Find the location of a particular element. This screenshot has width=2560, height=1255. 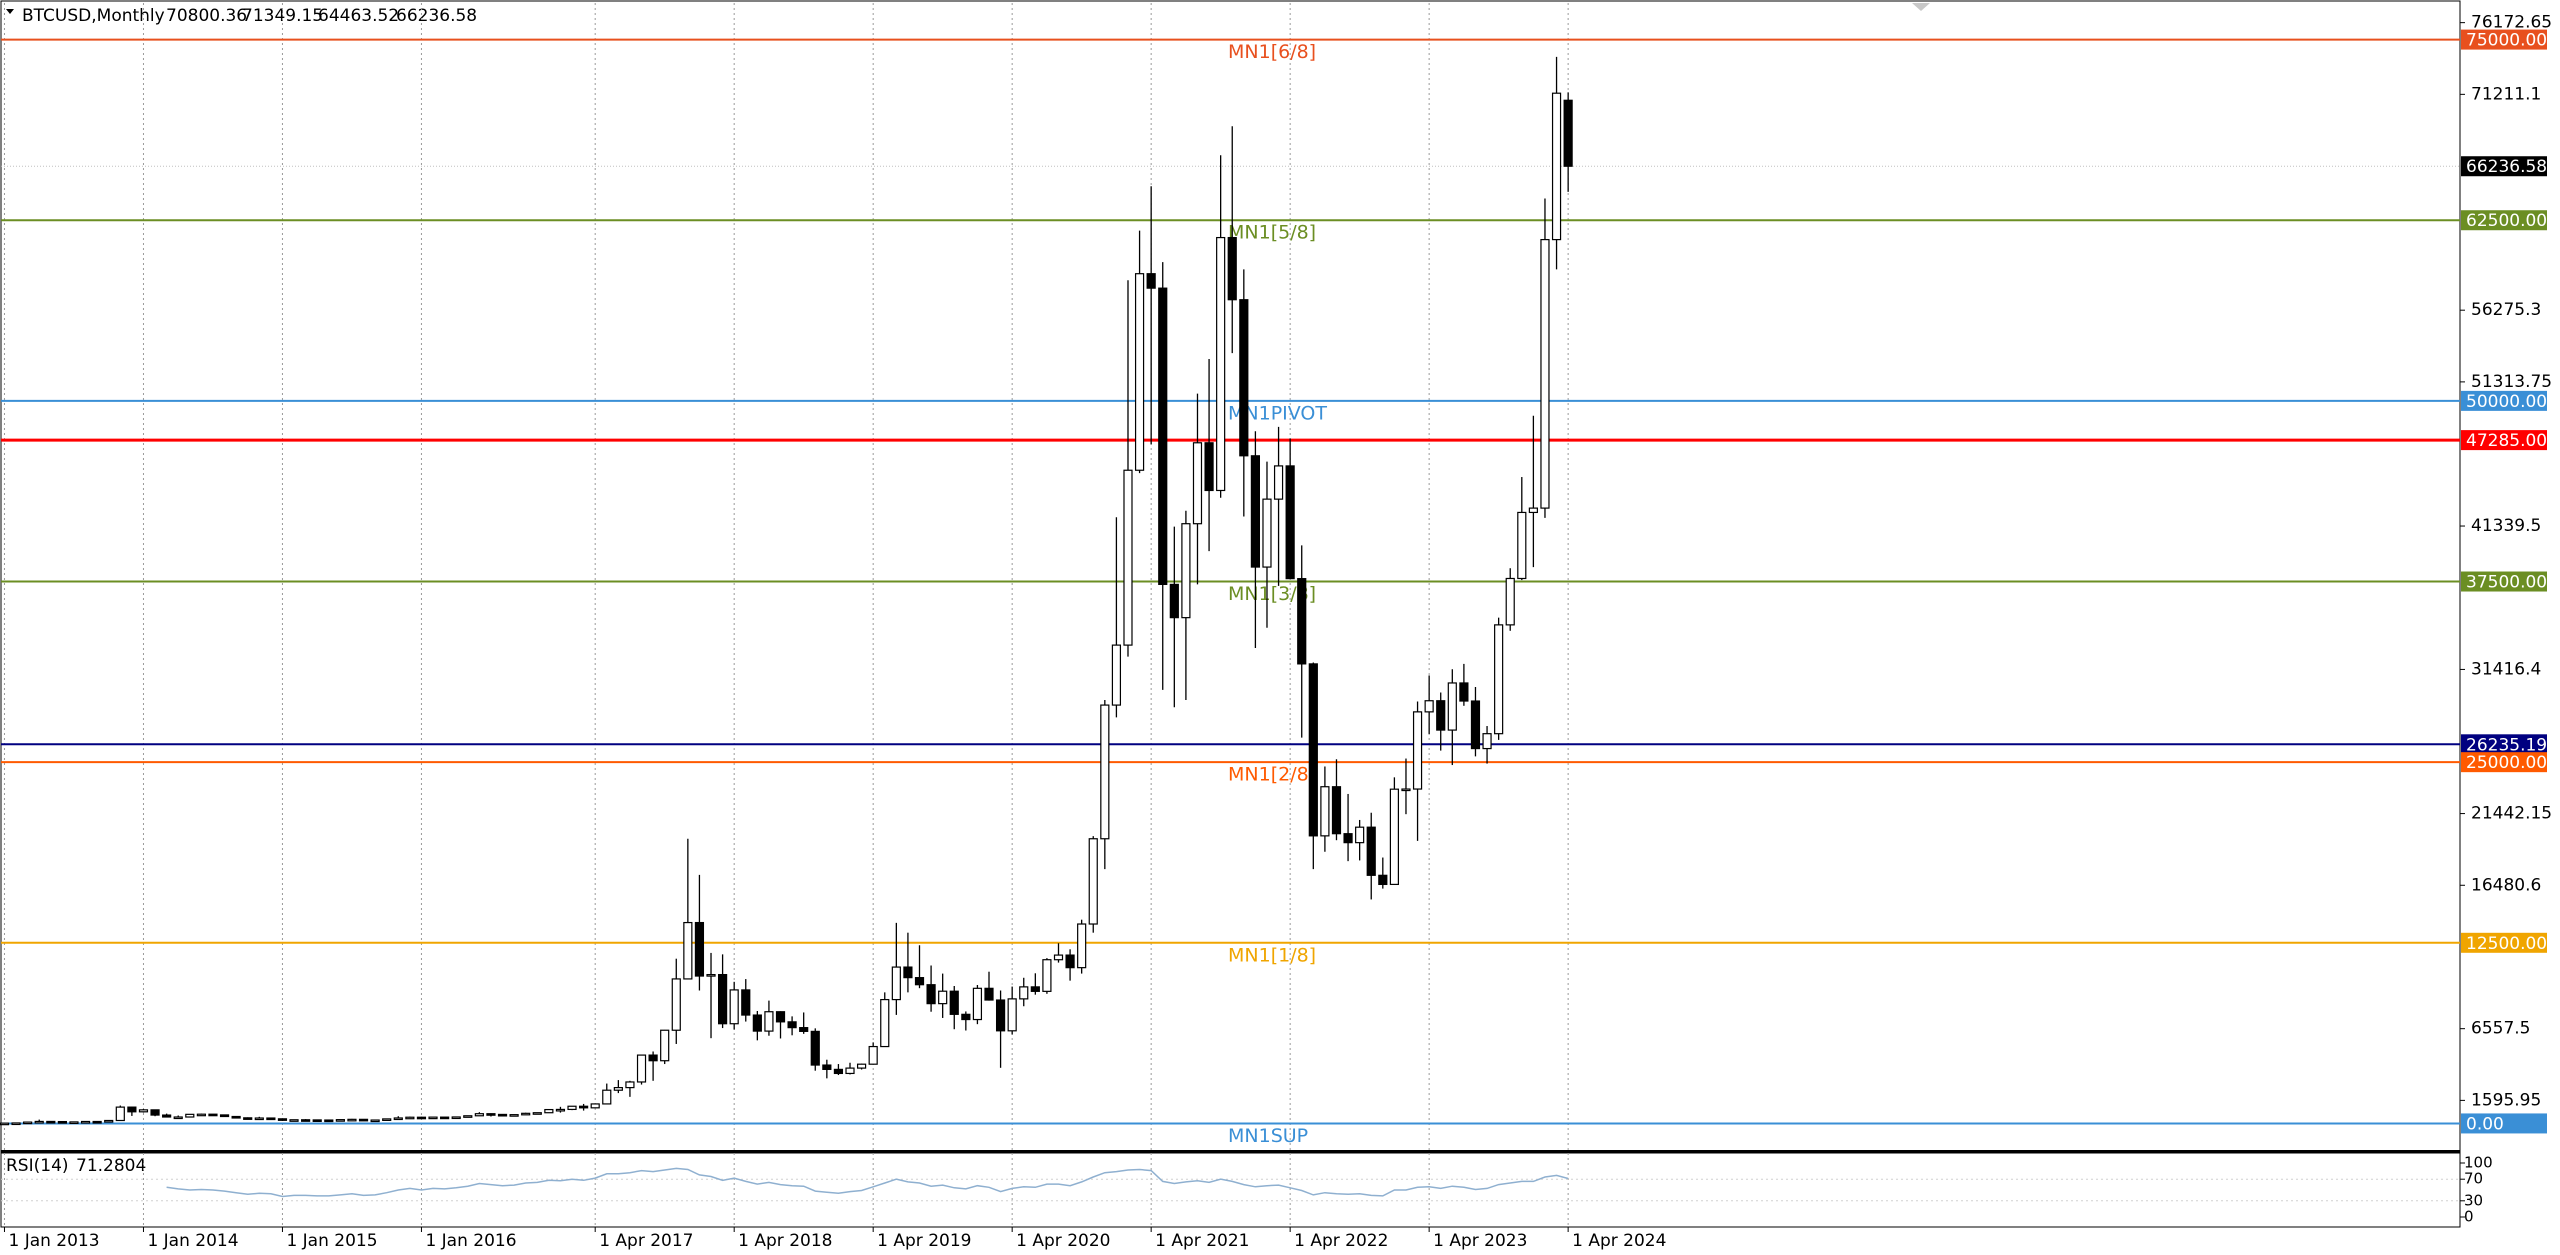

header-close: 66236.58 is located at coordinates (436, 16).